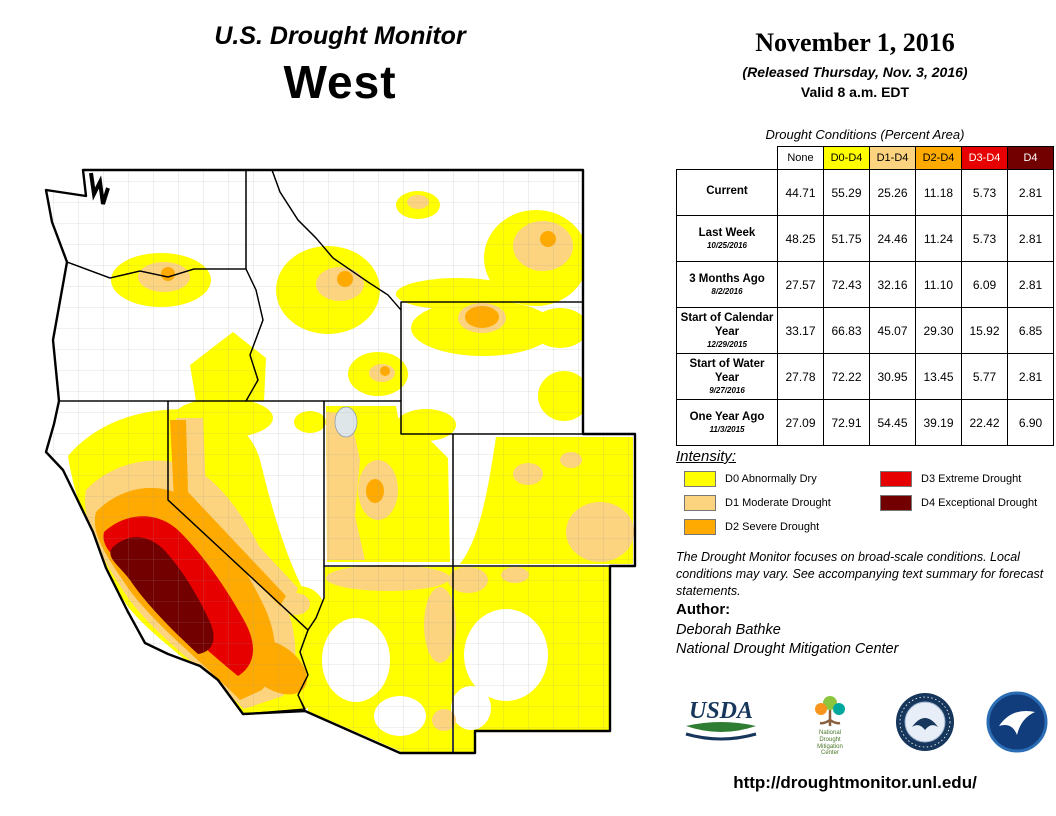  What do you see at coordinates (938, 158) in the screenshot?
I see `col-header-d2d4: D2-D4` at bounding box center [938, 158].